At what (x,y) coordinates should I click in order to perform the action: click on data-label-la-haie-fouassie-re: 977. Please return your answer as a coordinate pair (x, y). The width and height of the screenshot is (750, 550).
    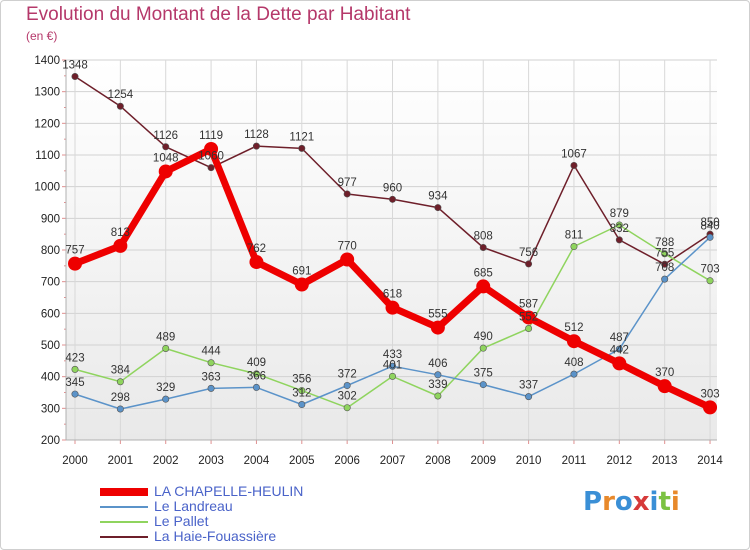
    Looking at the image, I should click on (347, 183).